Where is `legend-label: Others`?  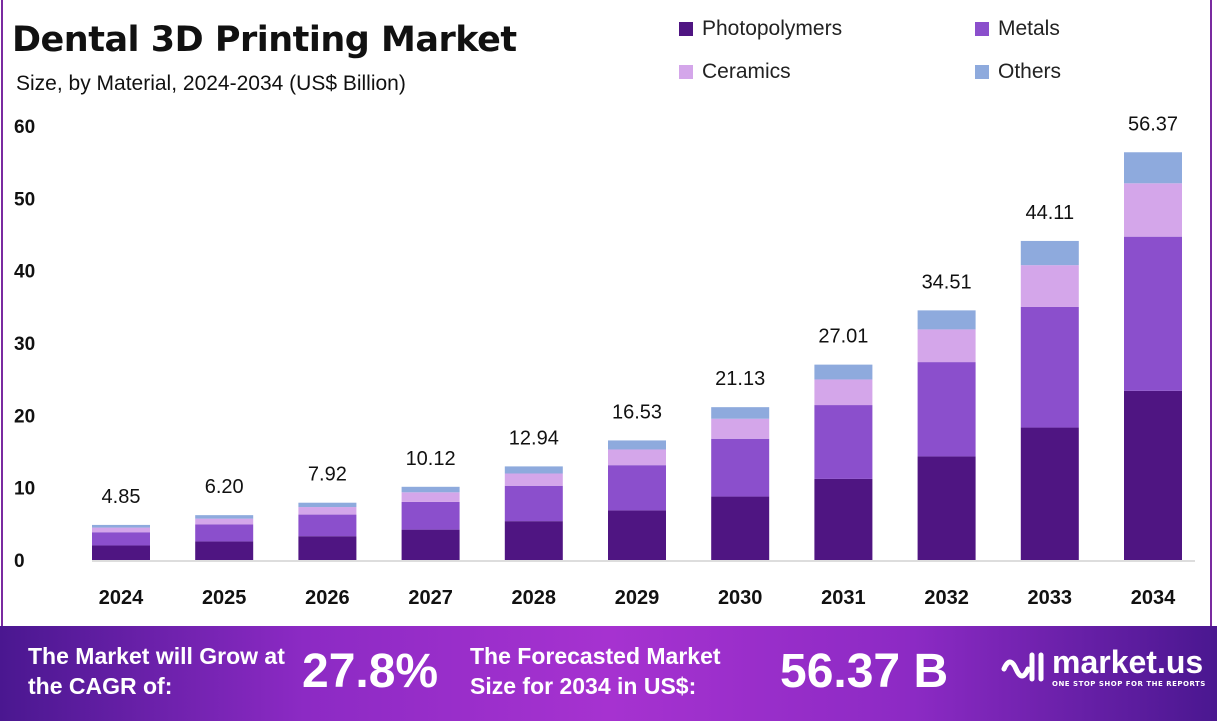 legend-label: Others is located at coordinates (1030, 71).